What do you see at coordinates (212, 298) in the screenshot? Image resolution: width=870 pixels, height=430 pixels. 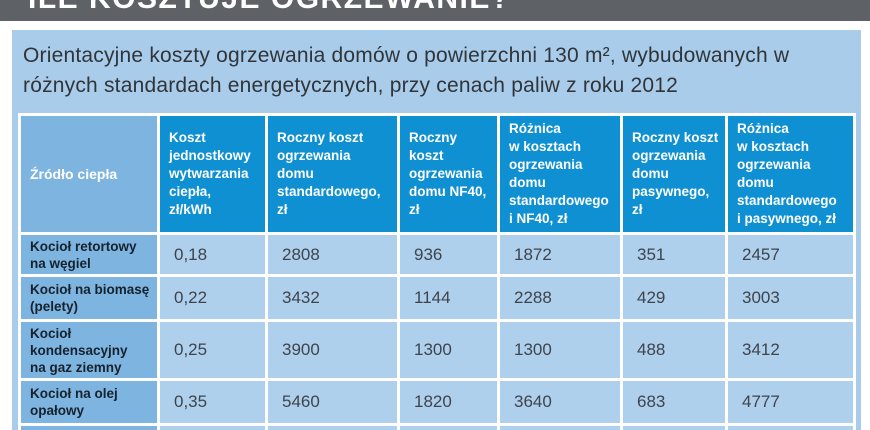 I see `value-cell: 0,22` at bounding box center [212, 298].